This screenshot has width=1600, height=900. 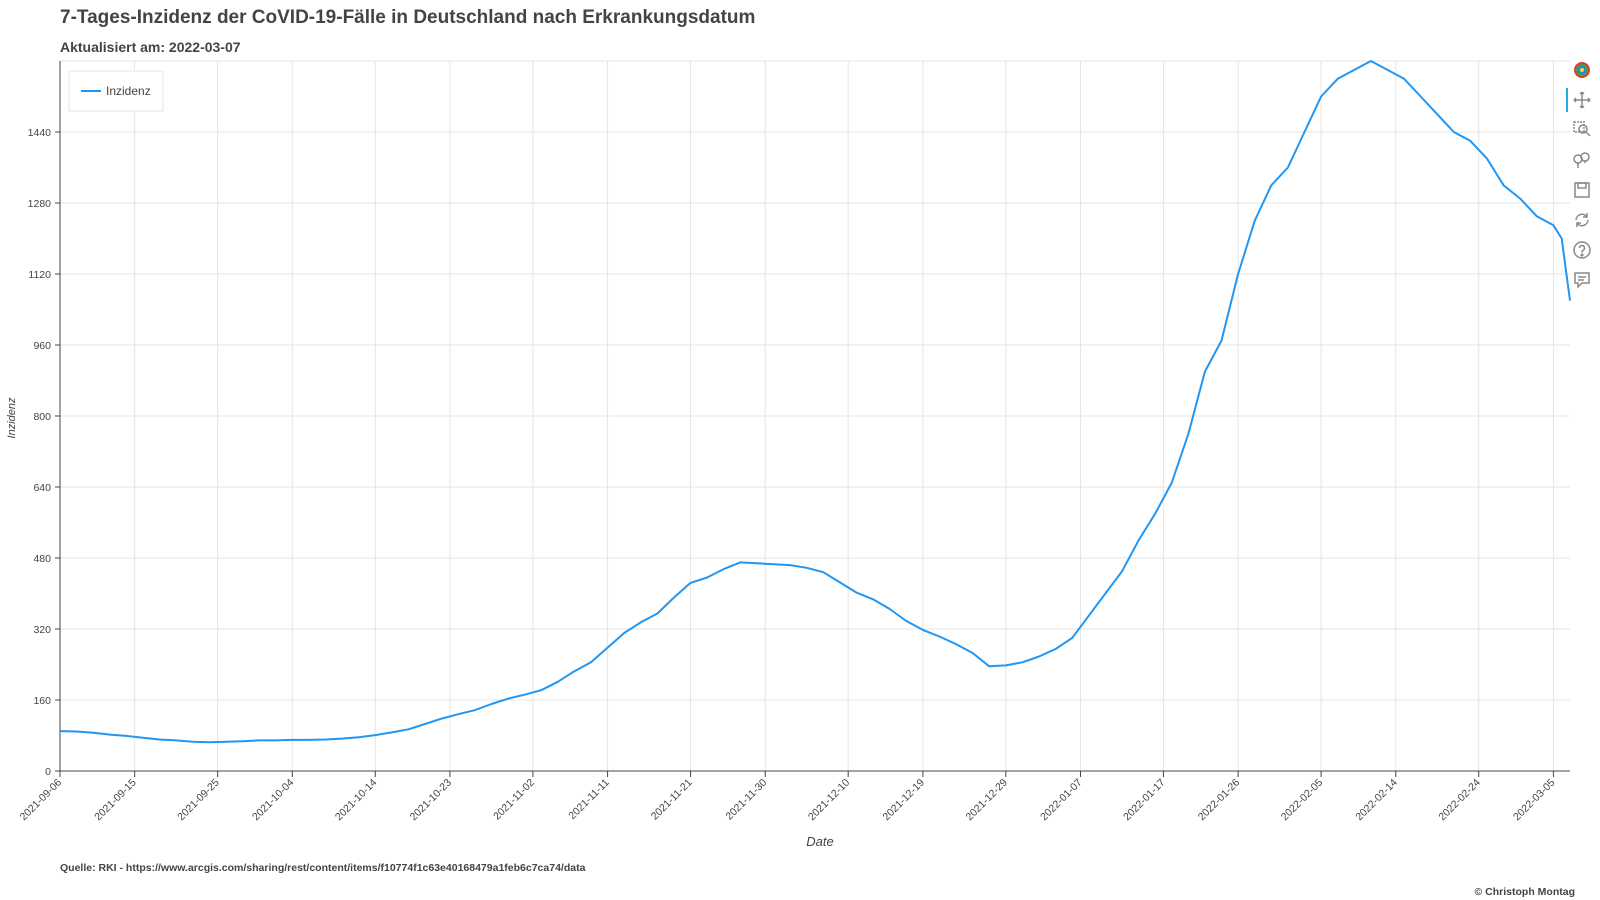 I want to click on chart-subtitle: Aktualisiert am: 2022-03-07, so click(x=150, y=47).